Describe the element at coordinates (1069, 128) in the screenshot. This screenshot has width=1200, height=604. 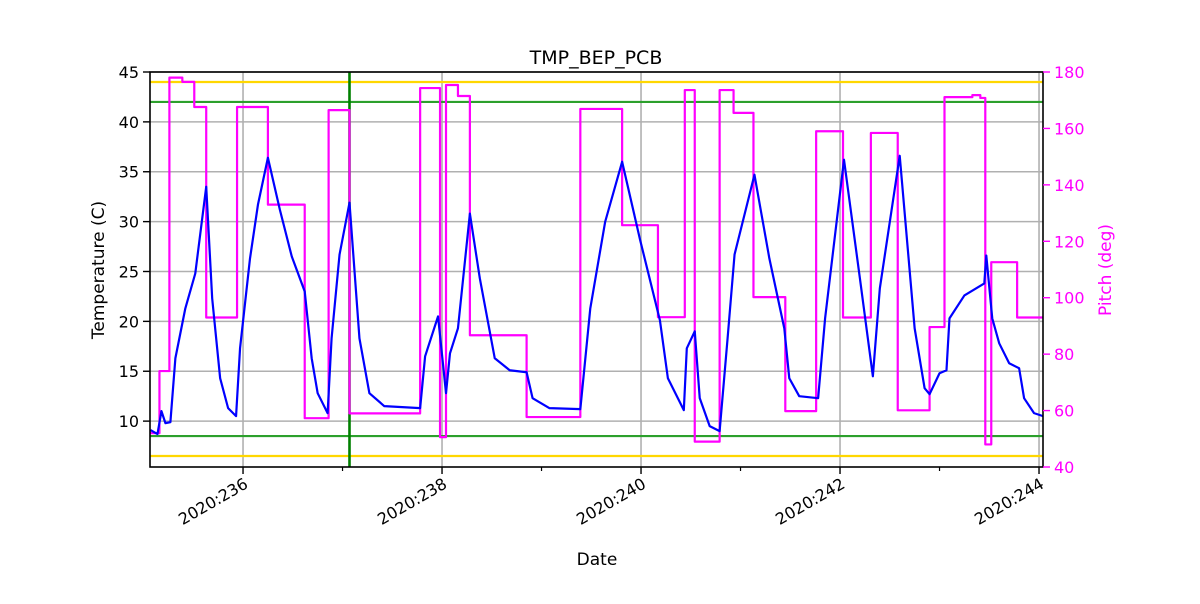
I see `y2-tick-label: 160` at that location.